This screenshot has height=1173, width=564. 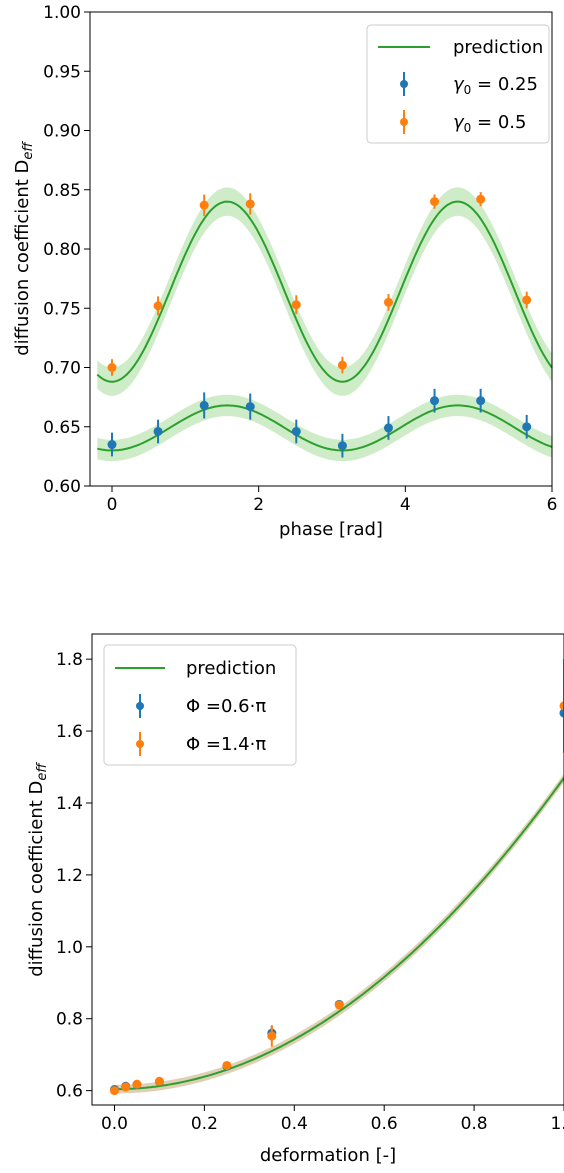 I want to click on legend-series2-label: Φ =1.4·π, so click(x=226, y=744).